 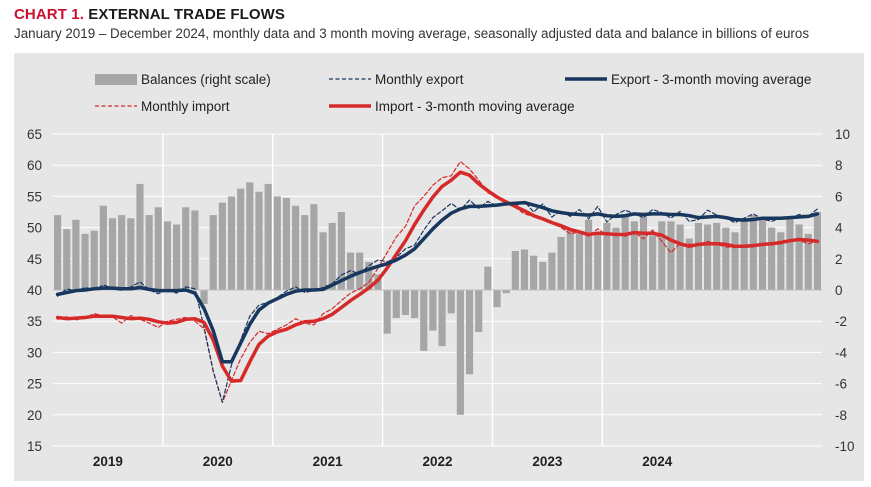 I want to click on left-tick-label: 35, so click(x=34, y=321).